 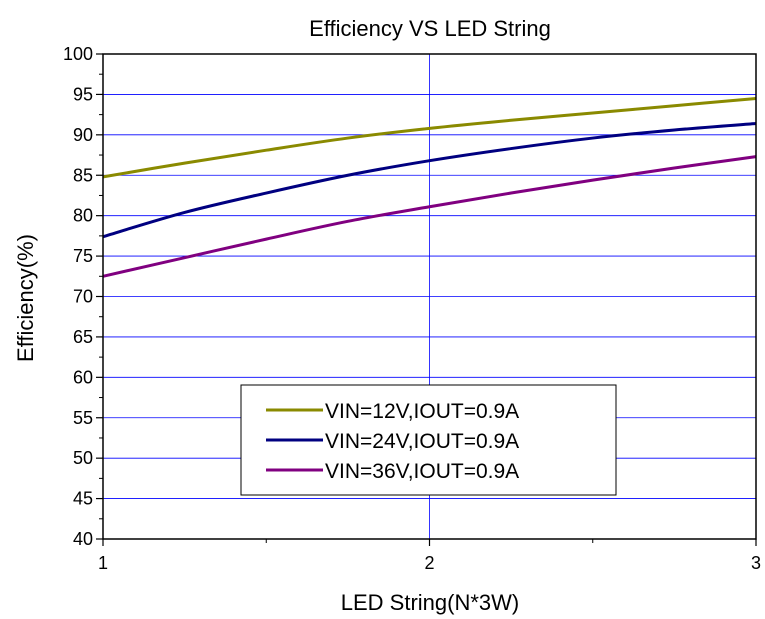 I want to click on y-tick-label: 95, so click(x=83, y=94).